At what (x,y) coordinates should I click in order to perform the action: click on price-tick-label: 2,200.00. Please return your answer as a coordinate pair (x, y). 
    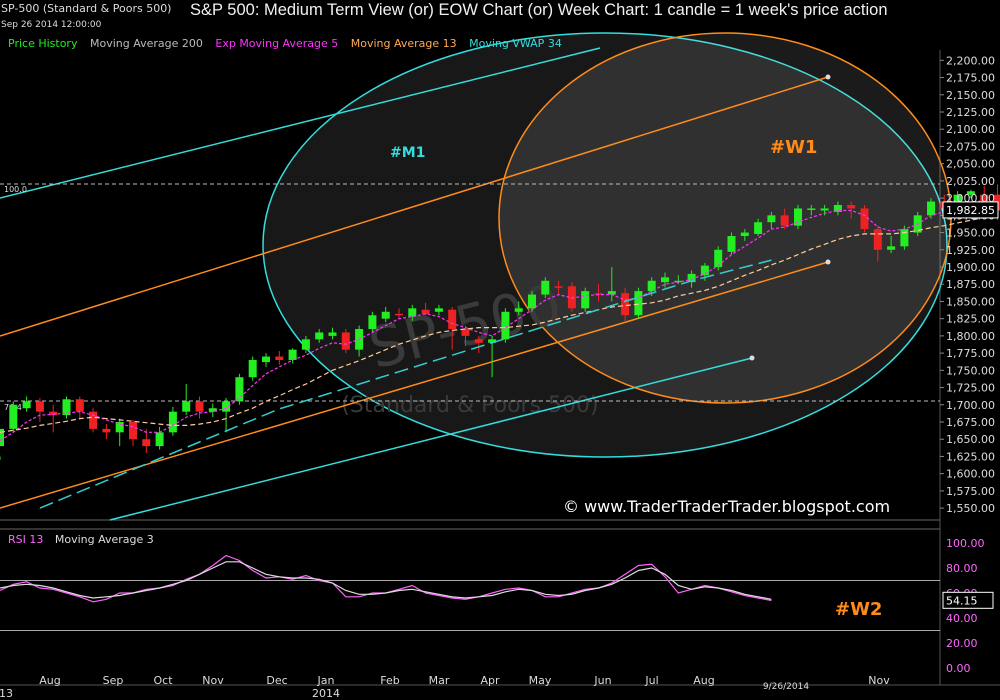
    Looking at the image, I should click on (970, 60).